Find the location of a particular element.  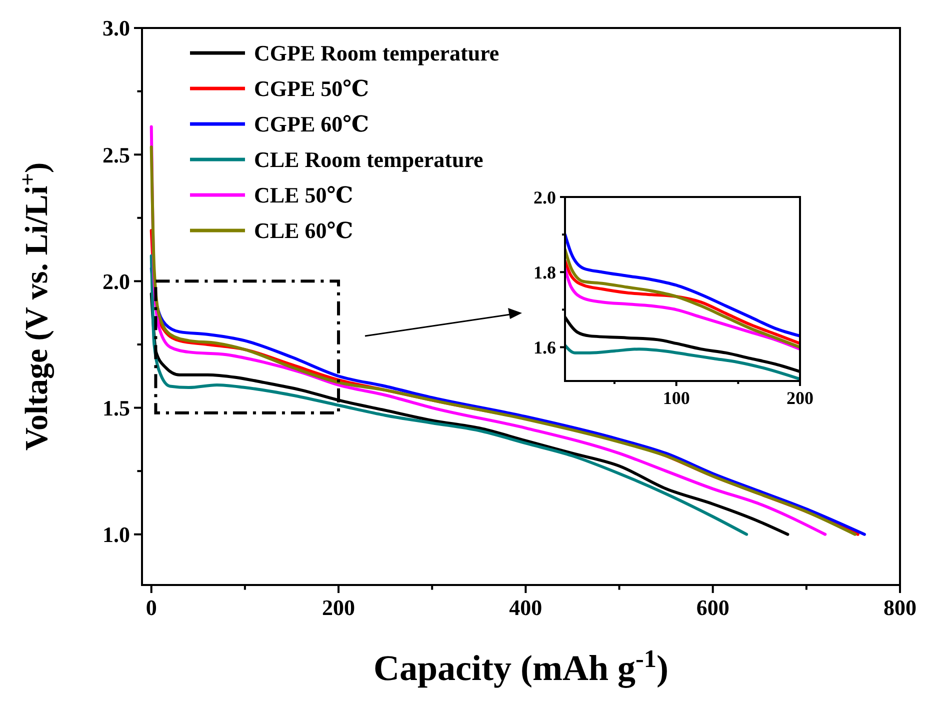

legend-label: CLE 50℃ is located at coordinates (304, 195).